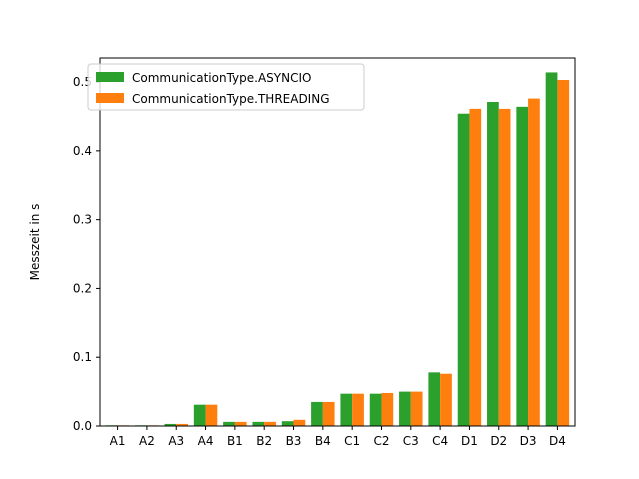 This screenshot has height=479, width=639. What do you see at coordinates (563, 253) in the screenshot?
I see `bar-threading-d4` at bounding box center [563, 253].